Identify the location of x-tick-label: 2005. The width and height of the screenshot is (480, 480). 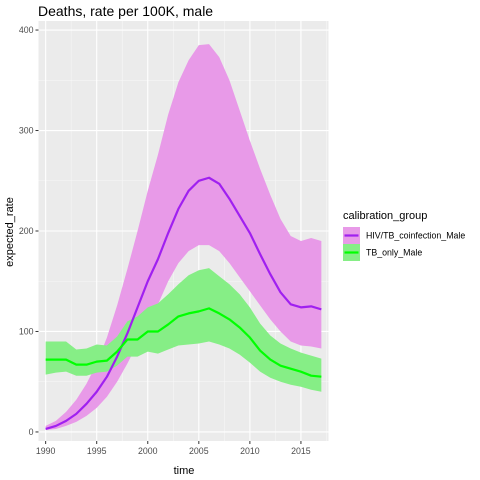
(199, 451).